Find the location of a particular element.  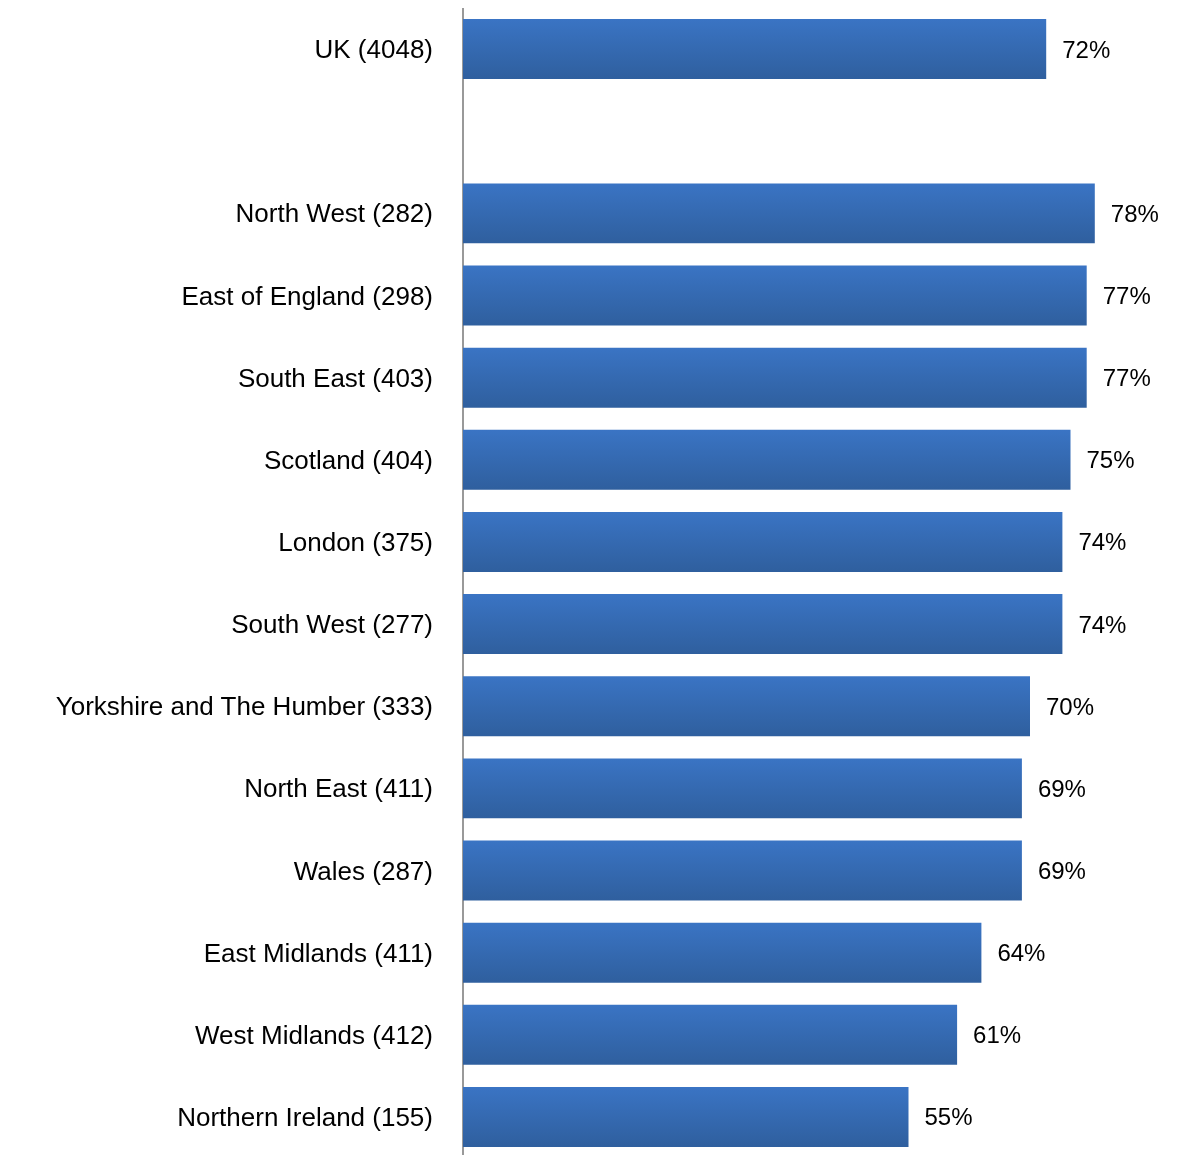

y-tick-label: East Midlands (411) is located at coordinates (318, 952).